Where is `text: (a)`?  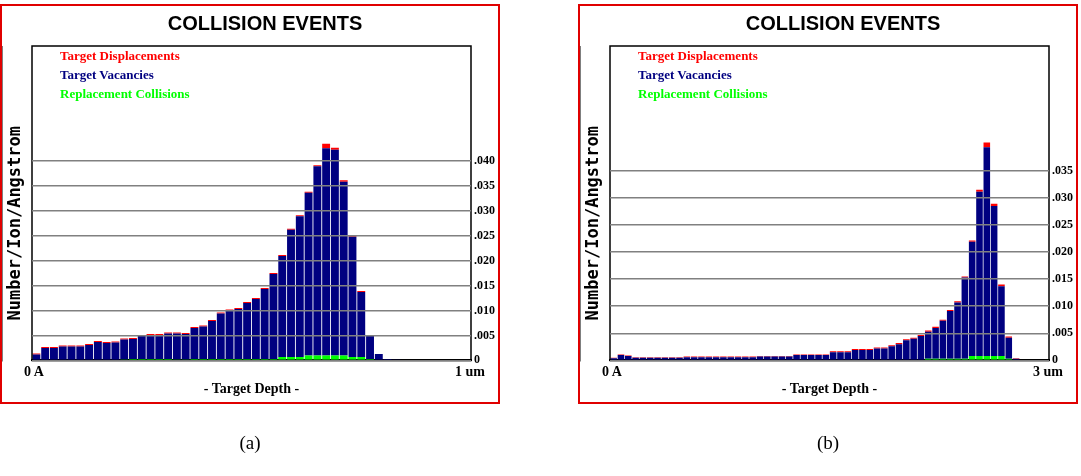
text: (a) is located at coordinates (250, 443).